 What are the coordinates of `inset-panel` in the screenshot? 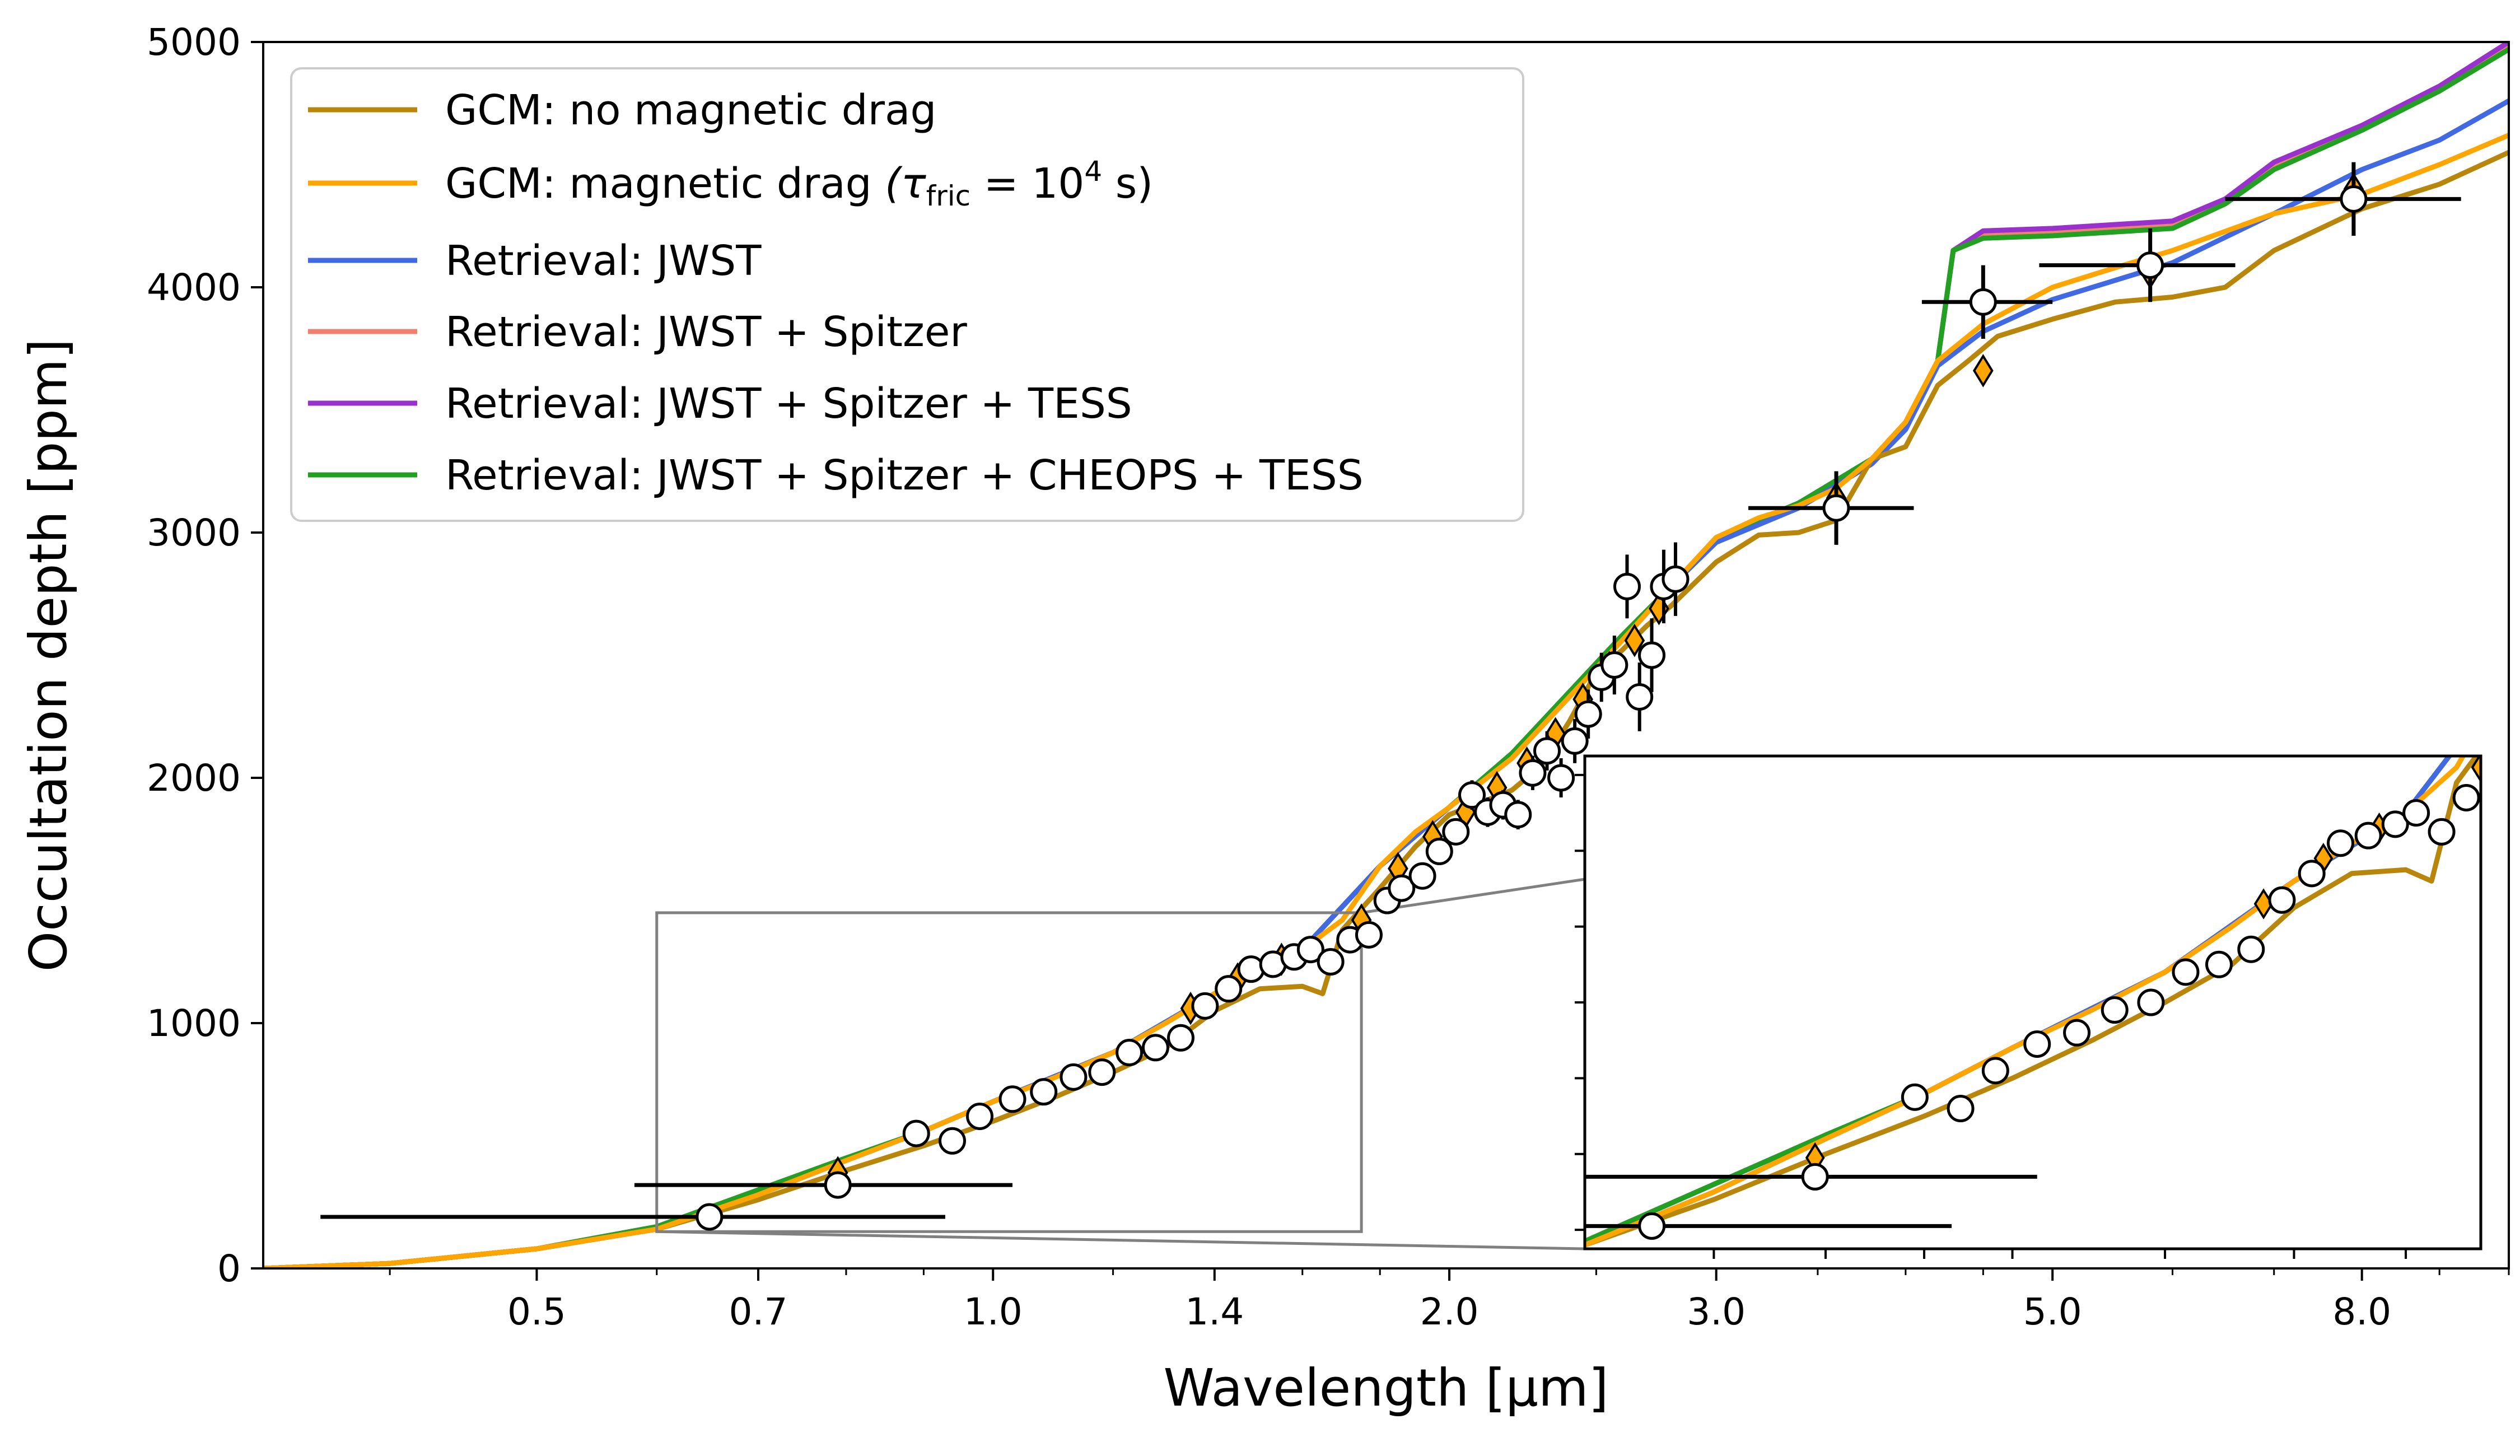 It's located at (2029, 1007).